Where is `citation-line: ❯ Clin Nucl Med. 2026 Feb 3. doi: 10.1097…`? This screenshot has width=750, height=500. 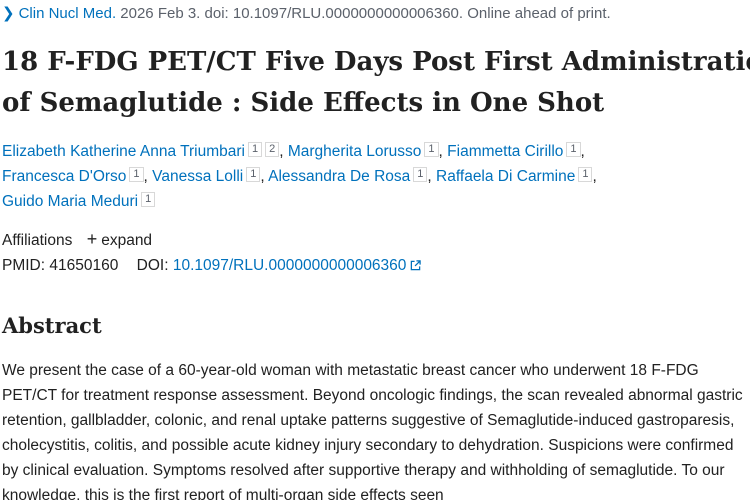
citation-line: ❯ Clin Nucl Med. 2026 Feb 3. doi: 10.1097… is located at coordinates (306, 13).